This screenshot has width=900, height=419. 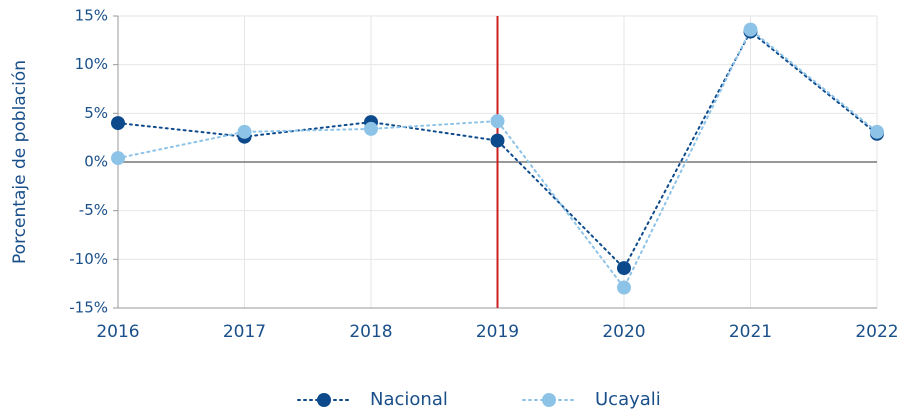 What do you see at coordinates (117, 332) in the screenshot?
I see `x-tick-label: 2016` at bounding box center [117, 332].